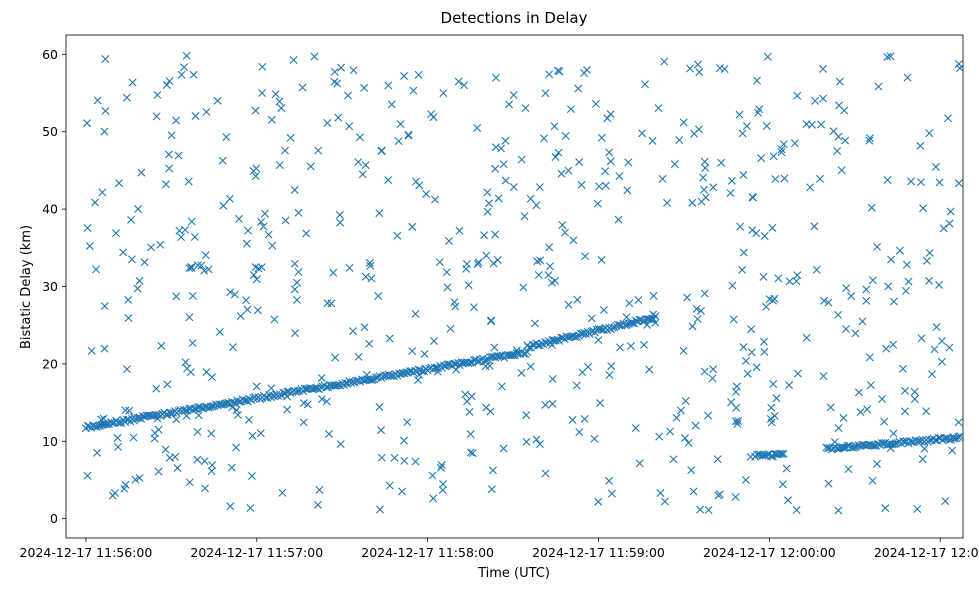 The image size is (979, 590). Describe the element at coordinates (256, 552) in the screenshot. I see `x-tick-label: 2024-12-17 11:57:00` at that location.